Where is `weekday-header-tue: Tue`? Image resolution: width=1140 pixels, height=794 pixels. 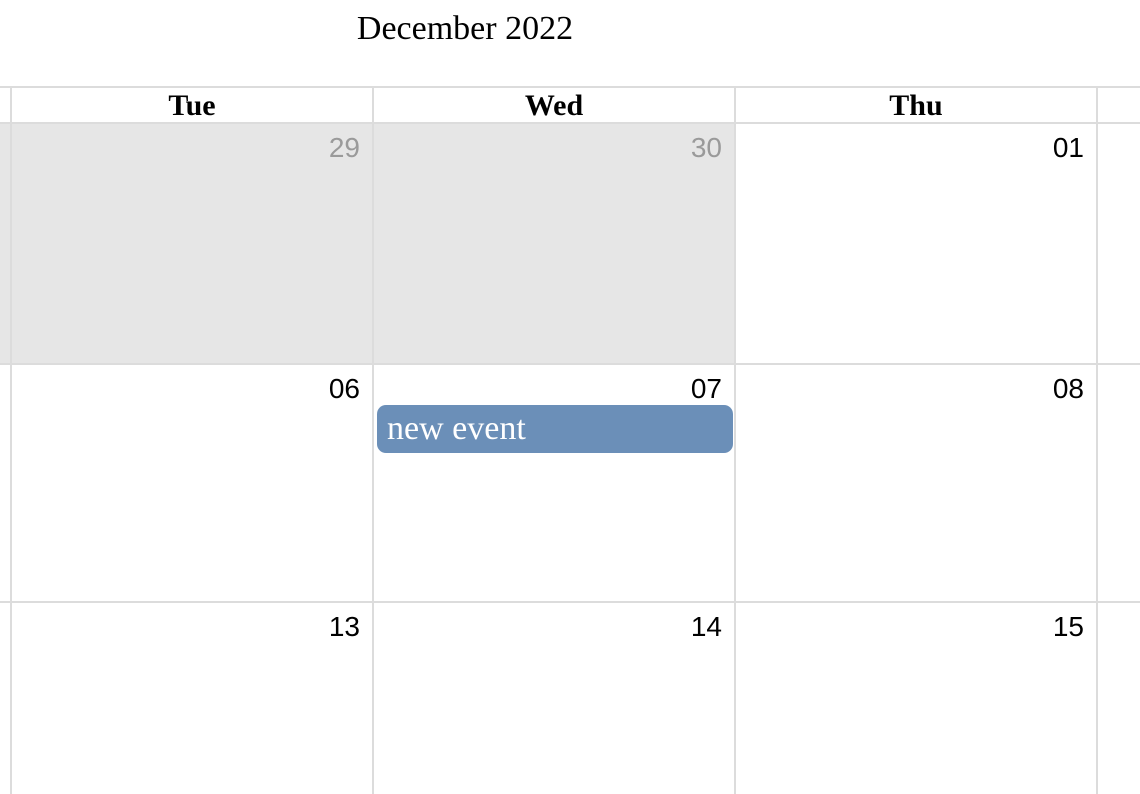
weekday-header-tue: Tue is located at coordinates (192, 105).